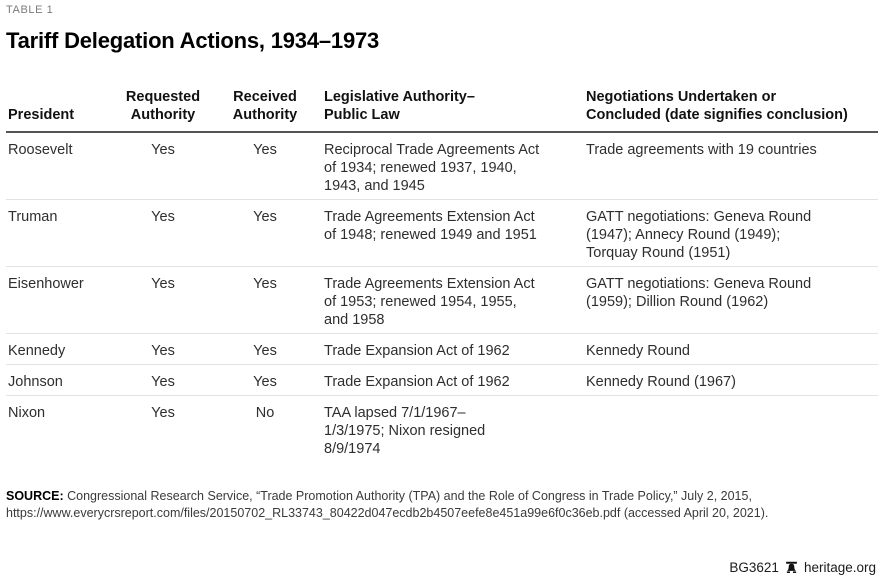  What do you see at coordinates (732, 429) in the screenshot?
I see `cell-negotiations` at bounding box center [732, 429].